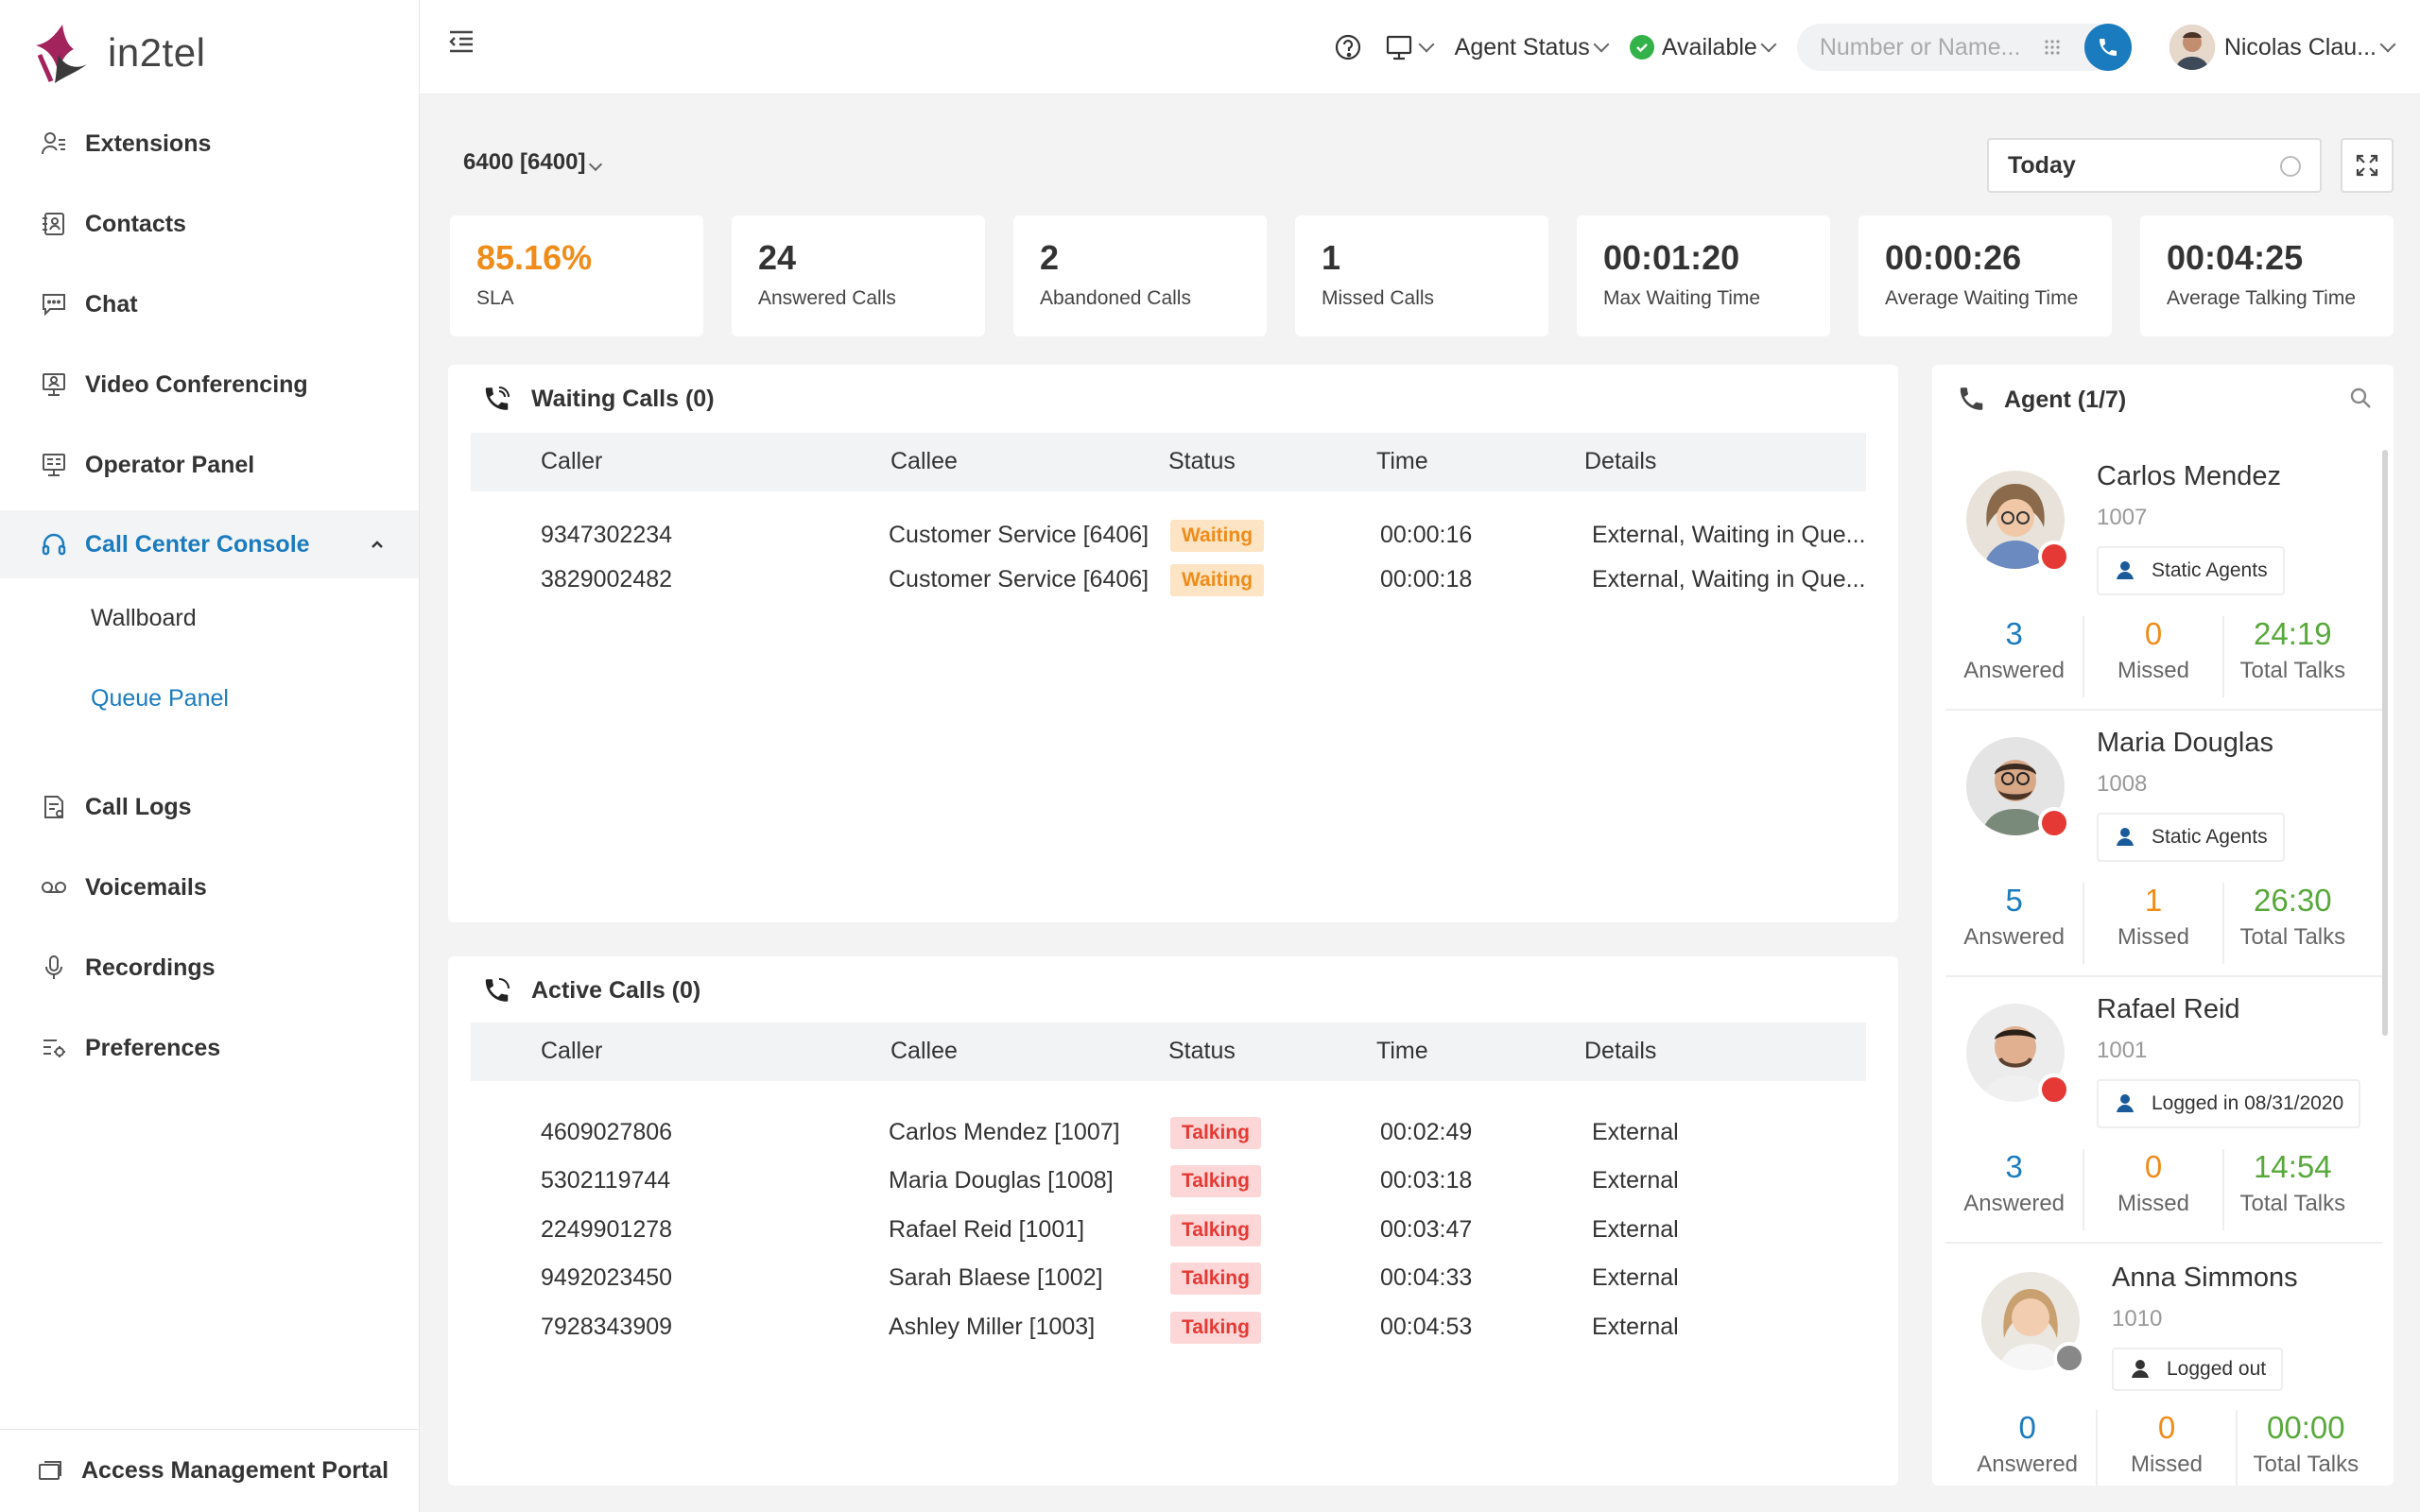 This screenshot has height=1512, width=2420. I want to click on sidebar-item-extensions: Extensions, so click(209, 144).